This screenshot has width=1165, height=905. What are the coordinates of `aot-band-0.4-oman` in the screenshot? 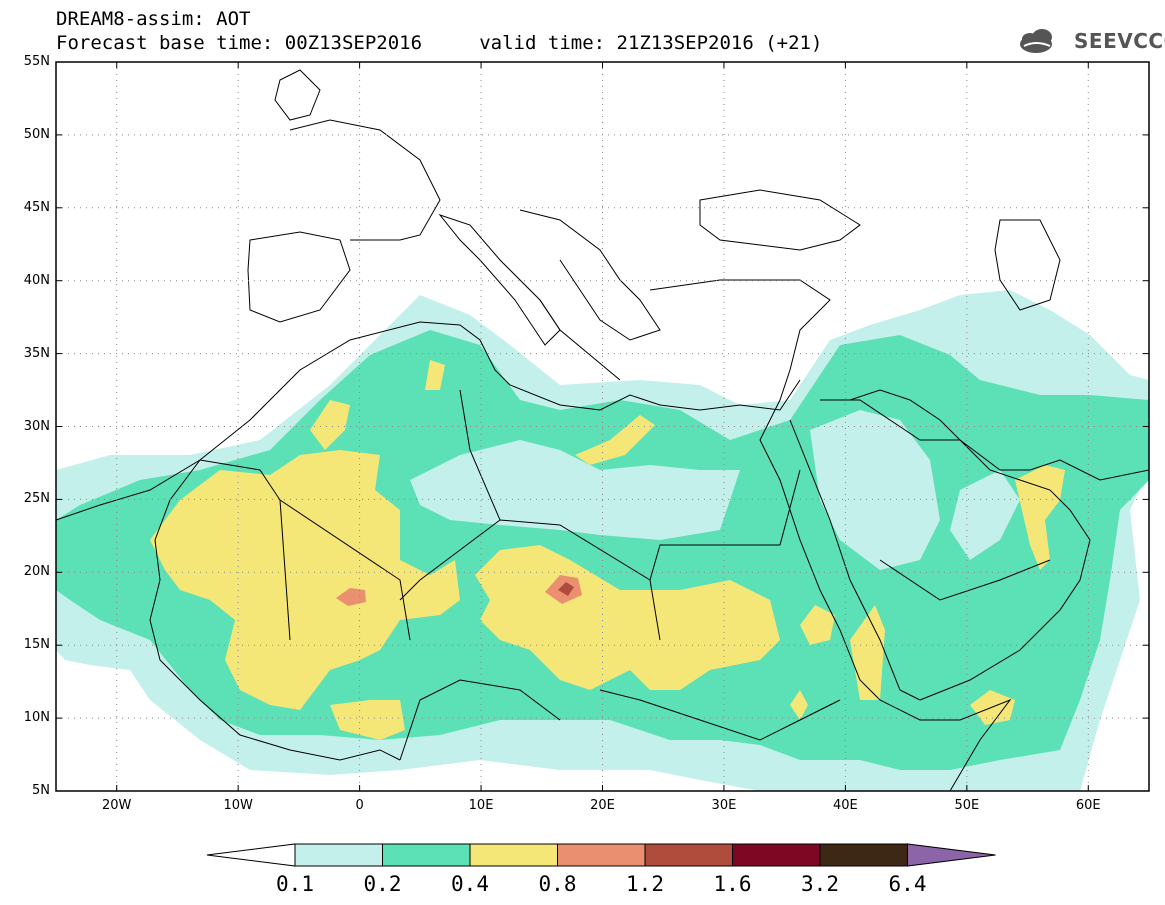 It's located at (1040, 517).